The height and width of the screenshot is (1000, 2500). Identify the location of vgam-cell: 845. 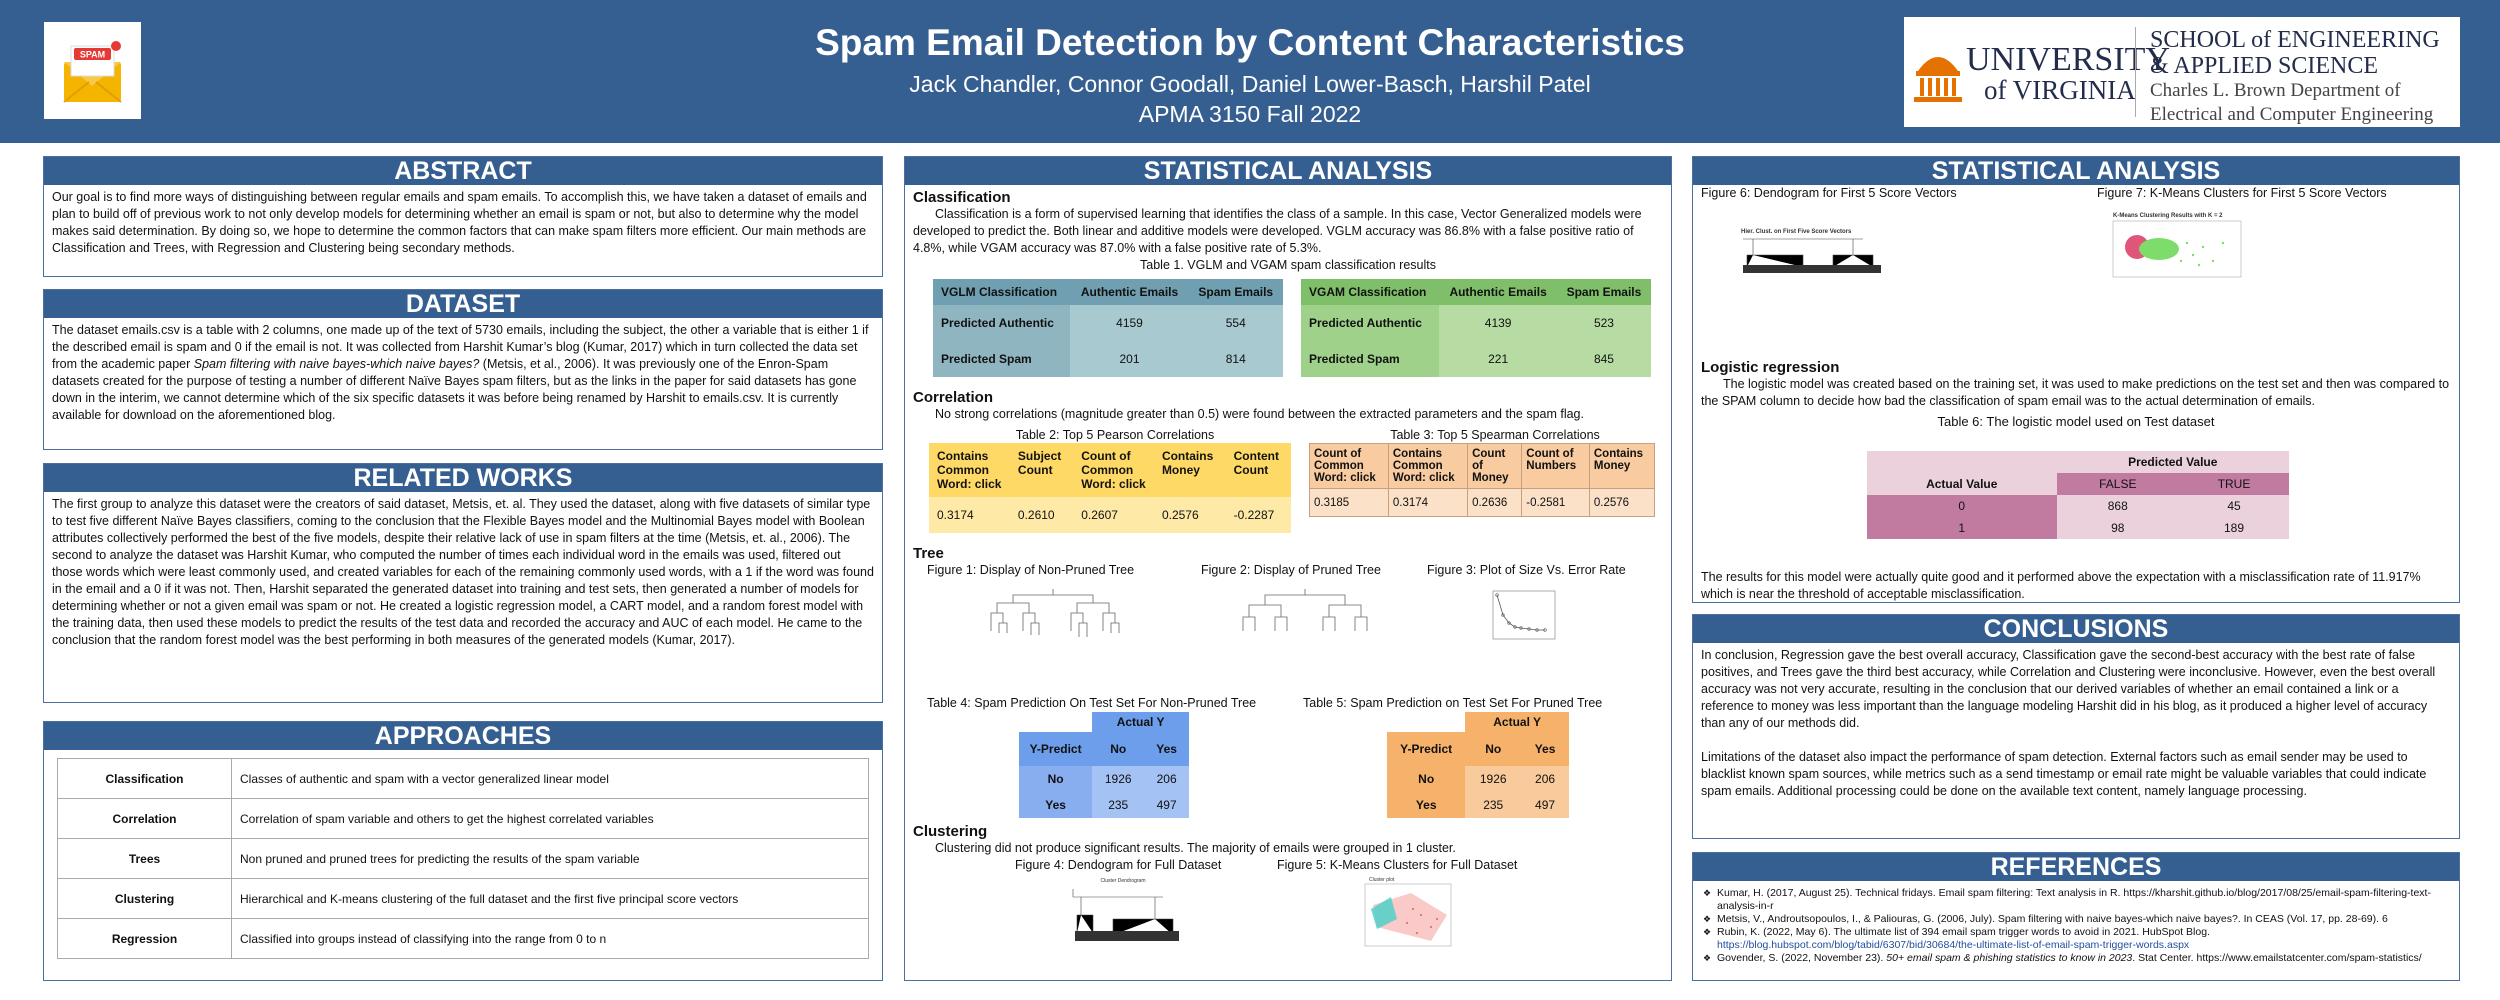
(1603, 359).